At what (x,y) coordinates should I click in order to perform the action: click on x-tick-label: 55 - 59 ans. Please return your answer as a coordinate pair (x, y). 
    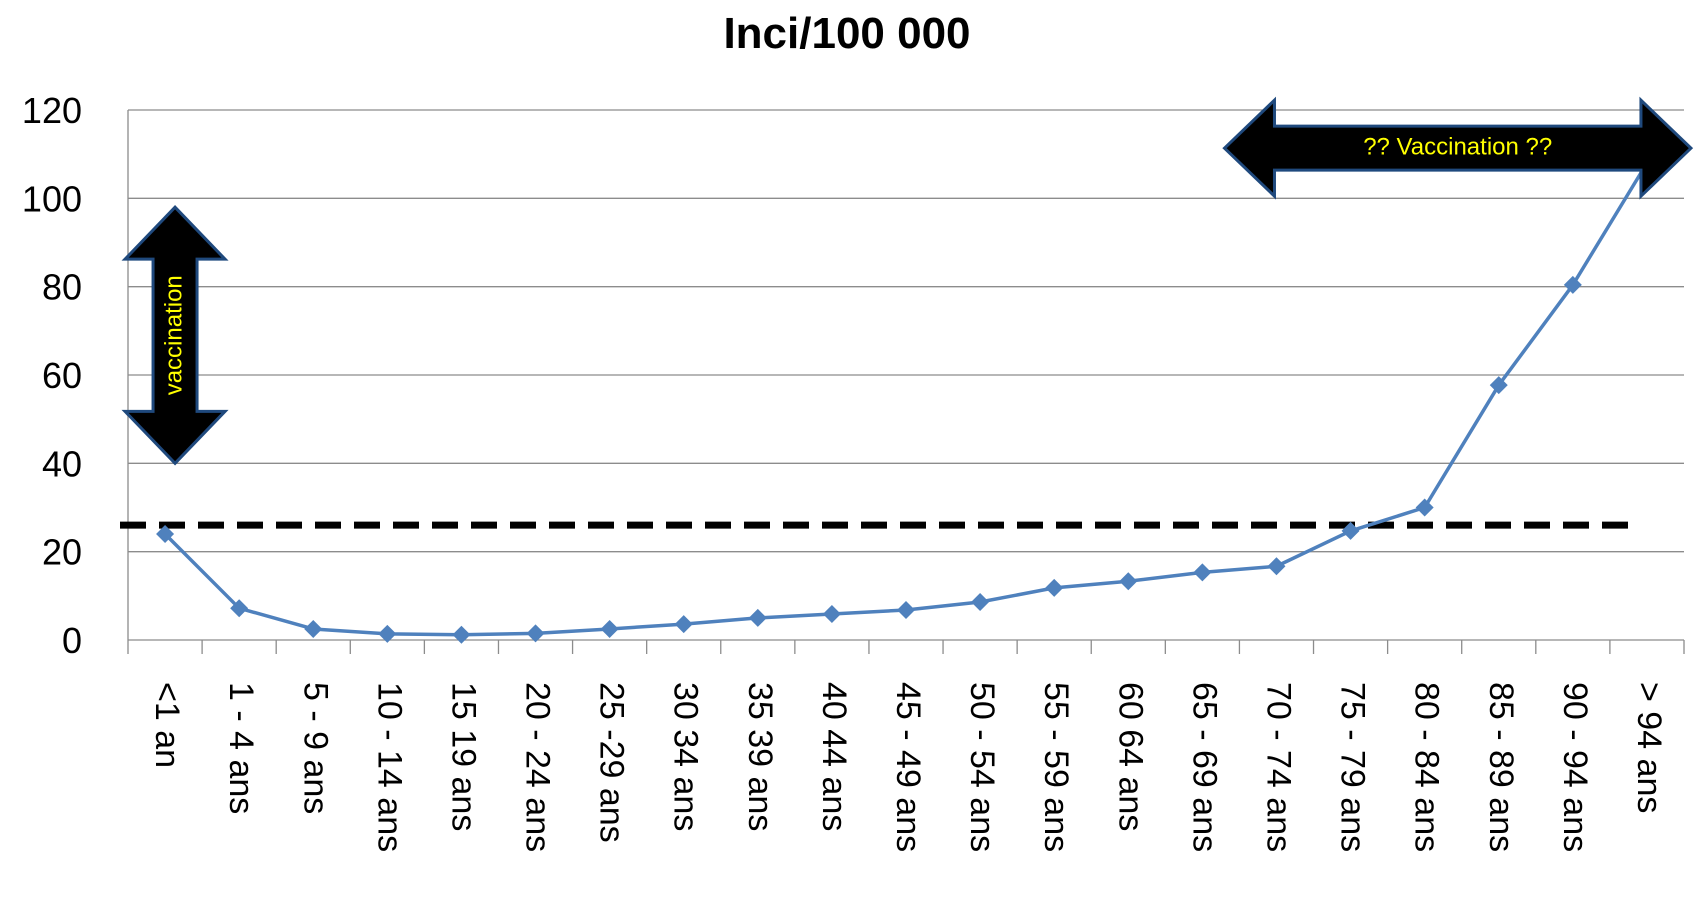
    Looking at the image, I should click on (1056, 767).